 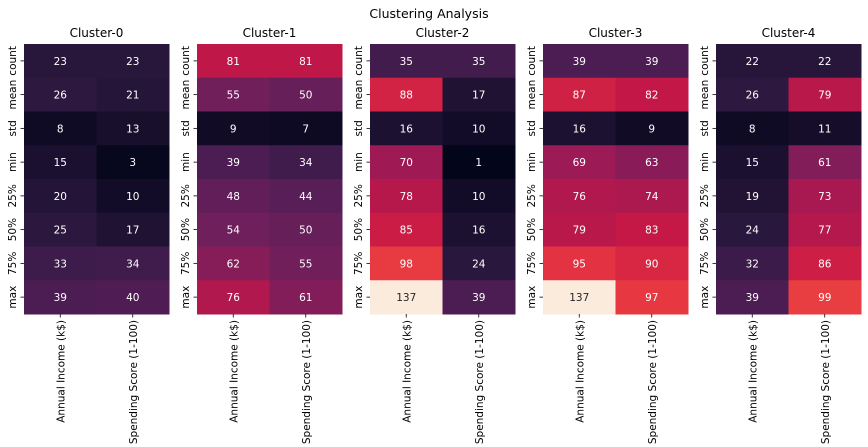 I want to click on cell-label: 81, so click(x=305, y=62).